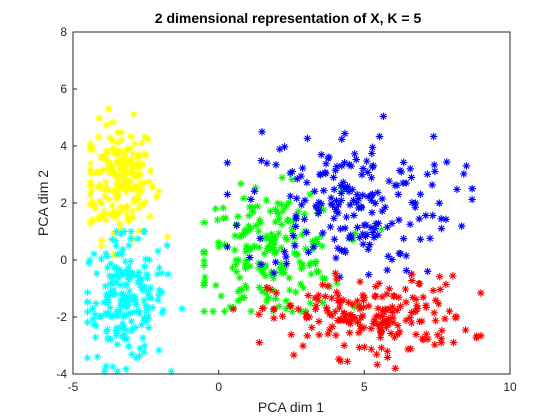  What do you see at coordinates (288, 18) in the screenshot?
I see `chart-title: 2 dimensional representation of X, K = 5` at bounding box center [288, 18].